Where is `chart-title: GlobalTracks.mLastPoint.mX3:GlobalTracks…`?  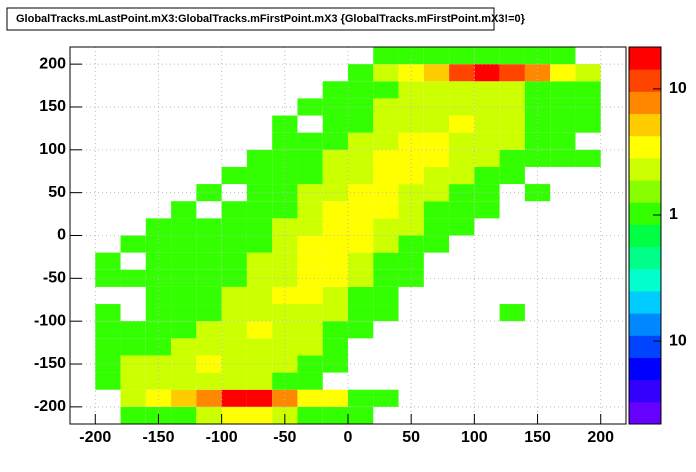 chart-title: GlobalTracks.mLastPoint.mX3:GlobalTracks… is located at coordinates (271, 19).